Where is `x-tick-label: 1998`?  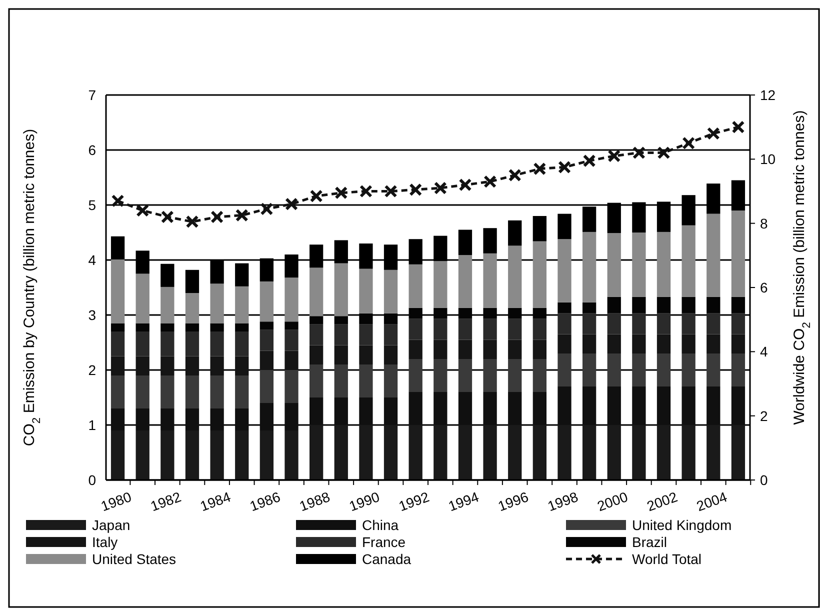
x-tick-label: 1998 is located at coordinates (562, 501).